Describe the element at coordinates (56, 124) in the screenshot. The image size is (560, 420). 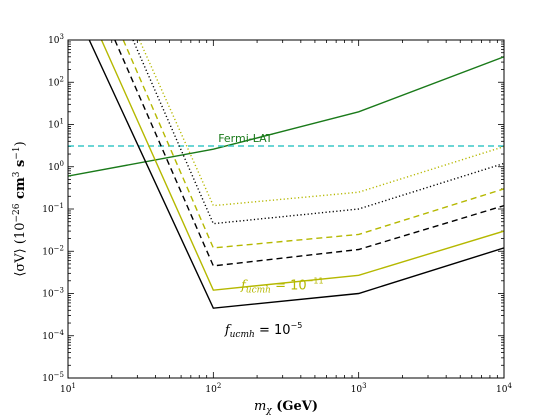
I see `y-tick-label: 10¹` at that location.